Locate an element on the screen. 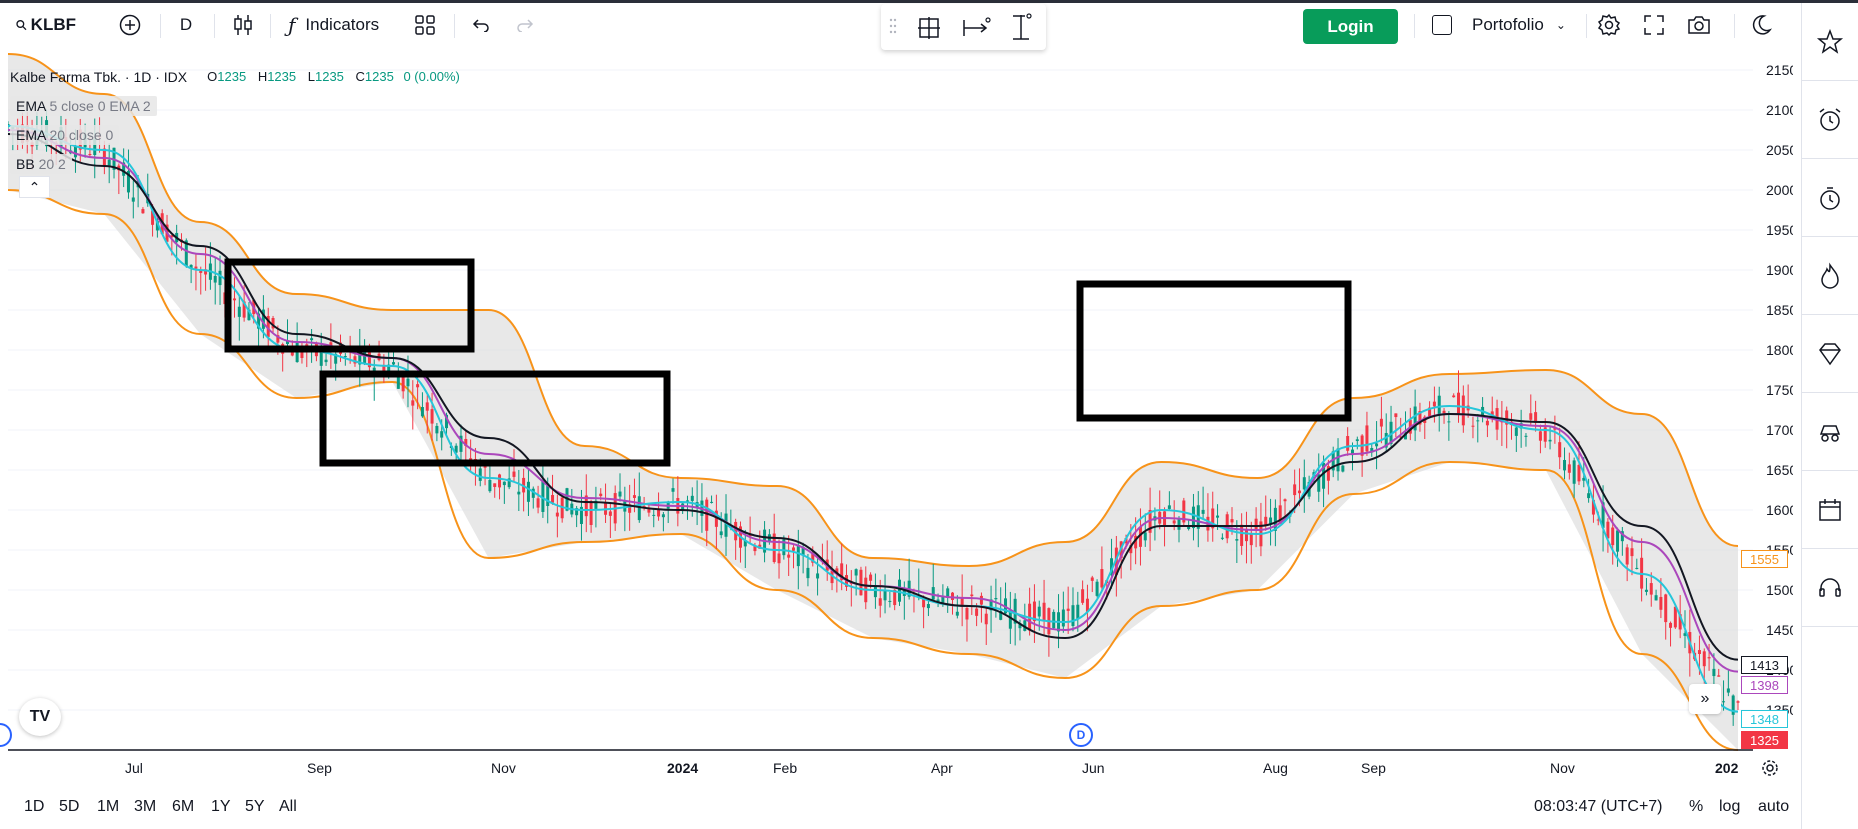 Image resolution: width=1858 pixels, height=829 pixels. indicator-params: 20 2 is located at coordinates (52, 163).